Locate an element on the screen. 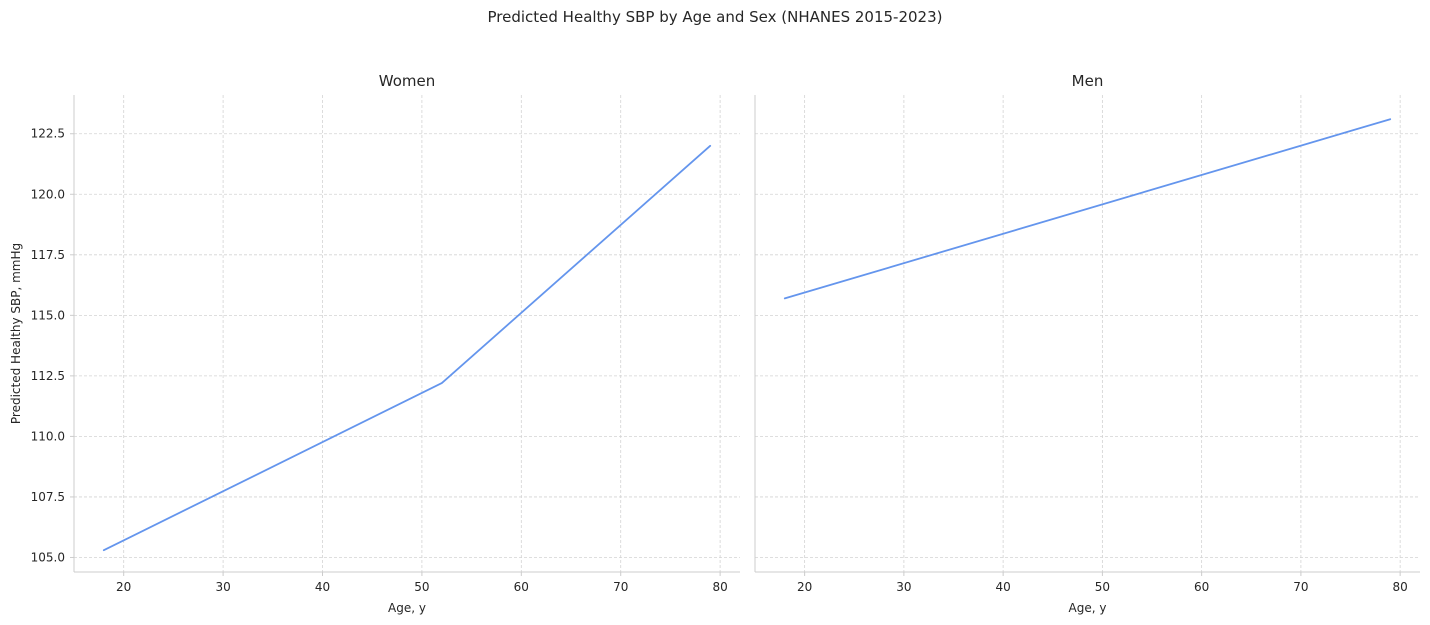 This screenshot has height=625, width=1430. y-tick-label: 110.0 is located at coordinates (48, 436).